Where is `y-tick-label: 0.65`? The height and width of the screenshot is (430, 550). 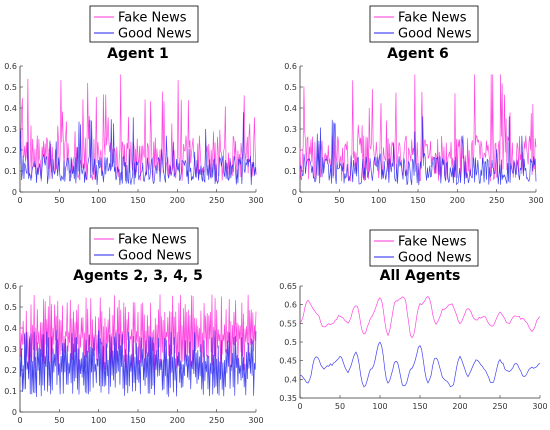
y-tick-label: 0.65 is located at coordinates (288, 286).